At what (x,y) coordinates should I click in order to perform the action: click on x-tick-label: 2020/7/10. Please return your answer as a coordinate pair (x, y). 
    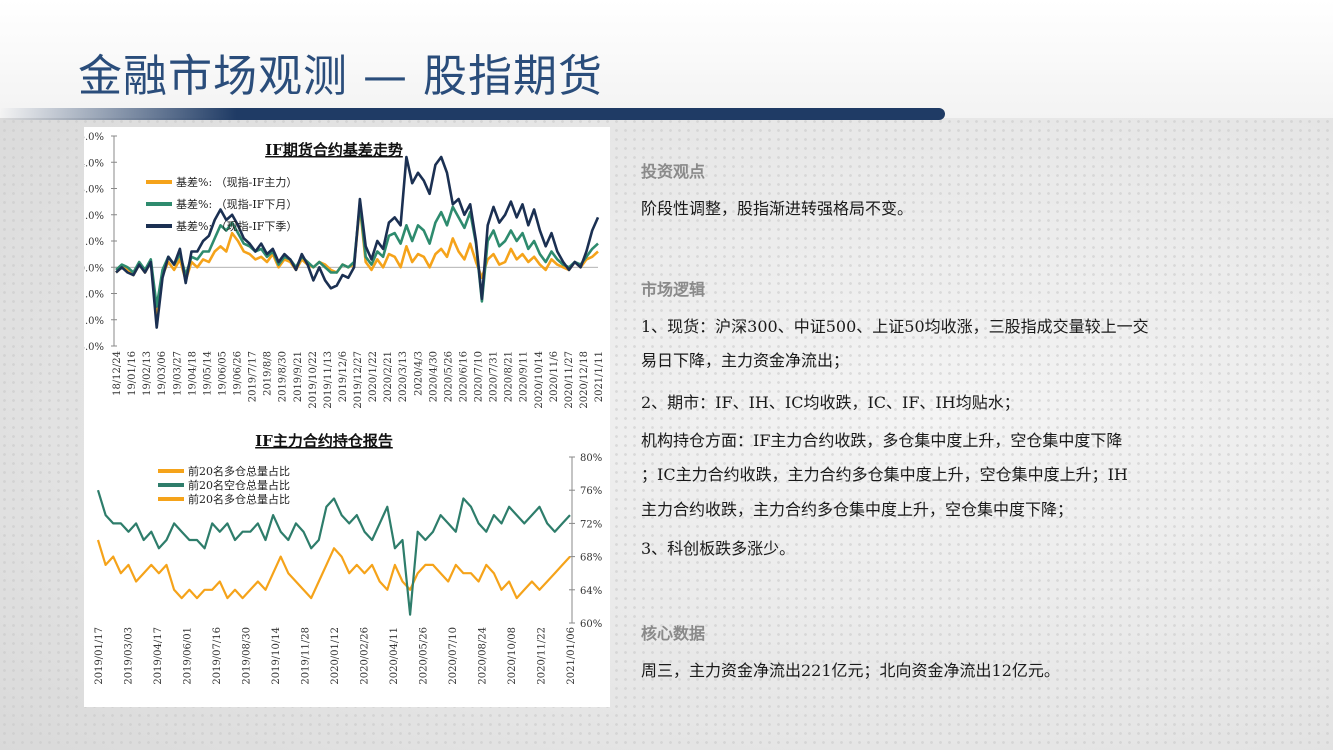
    Looking at the image, I should click on (479, 376).